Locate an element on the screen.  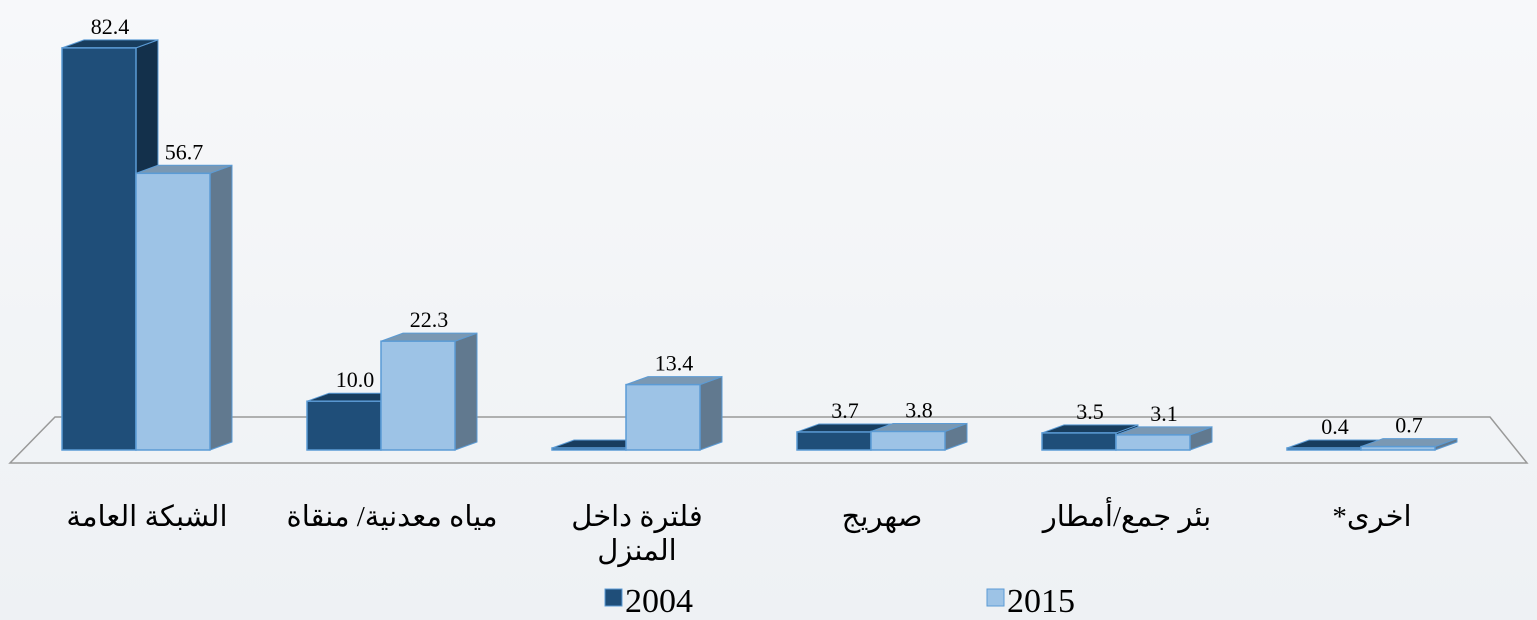
x-tick-label: صهريج is located at coordinates (882, 517).